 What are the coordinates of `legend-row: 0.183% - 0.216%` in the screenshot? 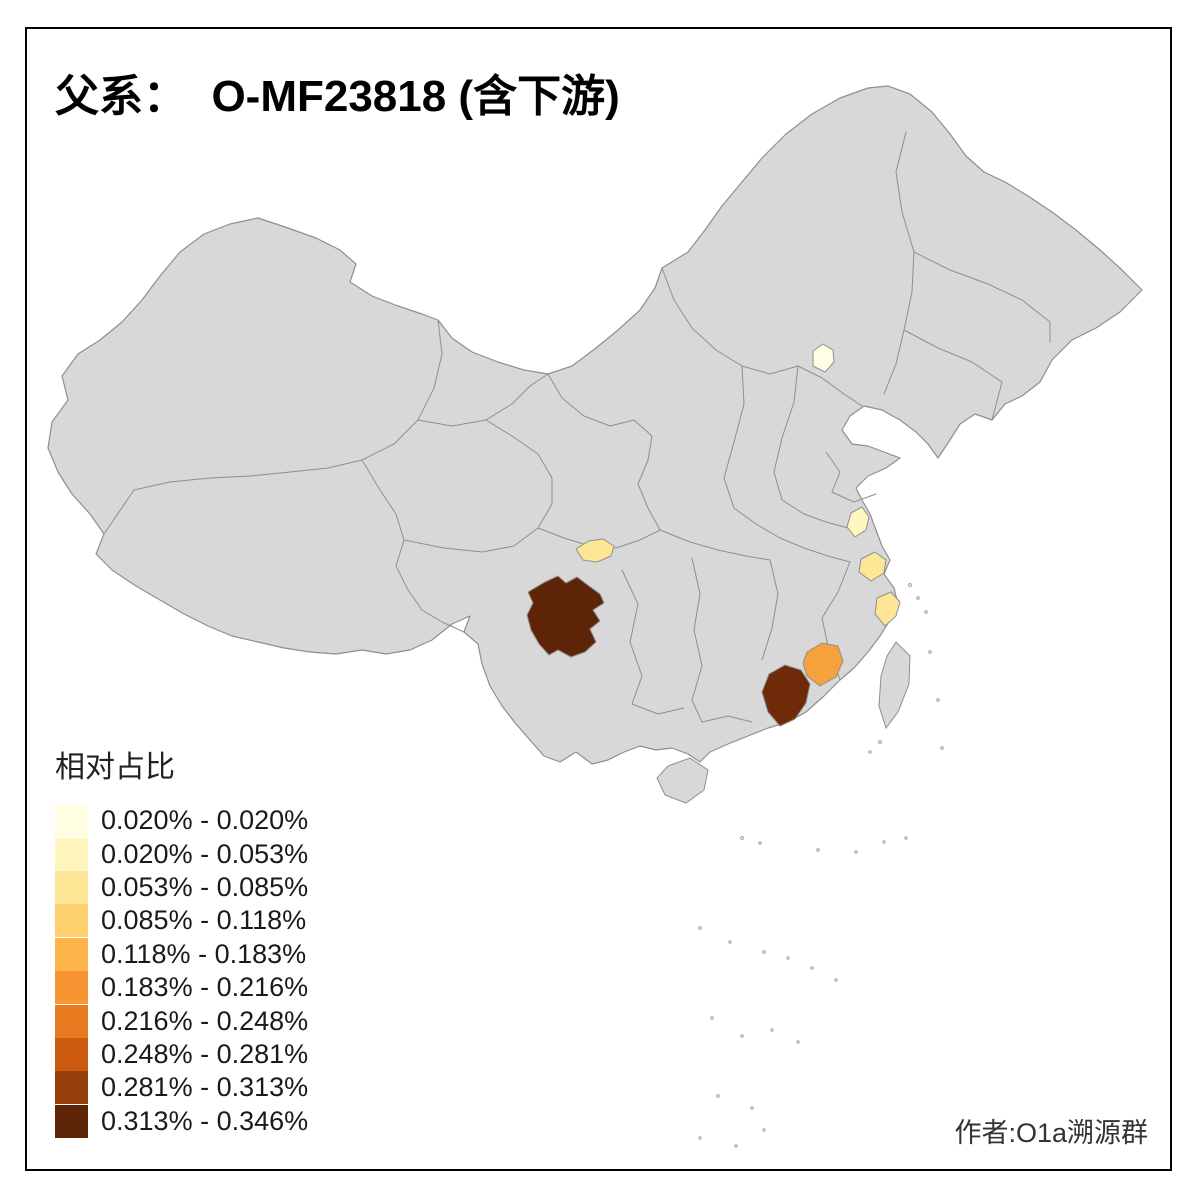 It's located at (182, 988).